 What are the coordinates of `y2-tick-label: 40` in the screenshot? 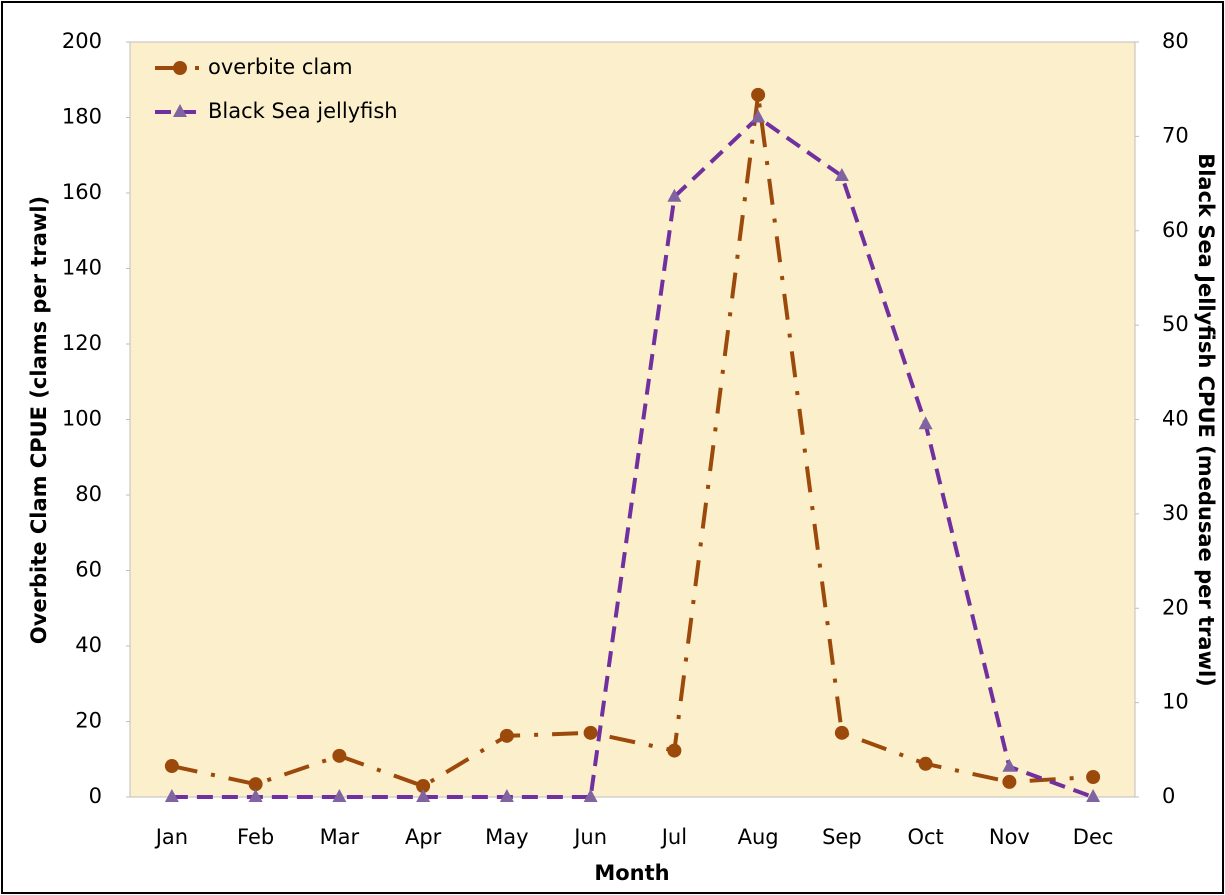 It's located at (1175, 419).